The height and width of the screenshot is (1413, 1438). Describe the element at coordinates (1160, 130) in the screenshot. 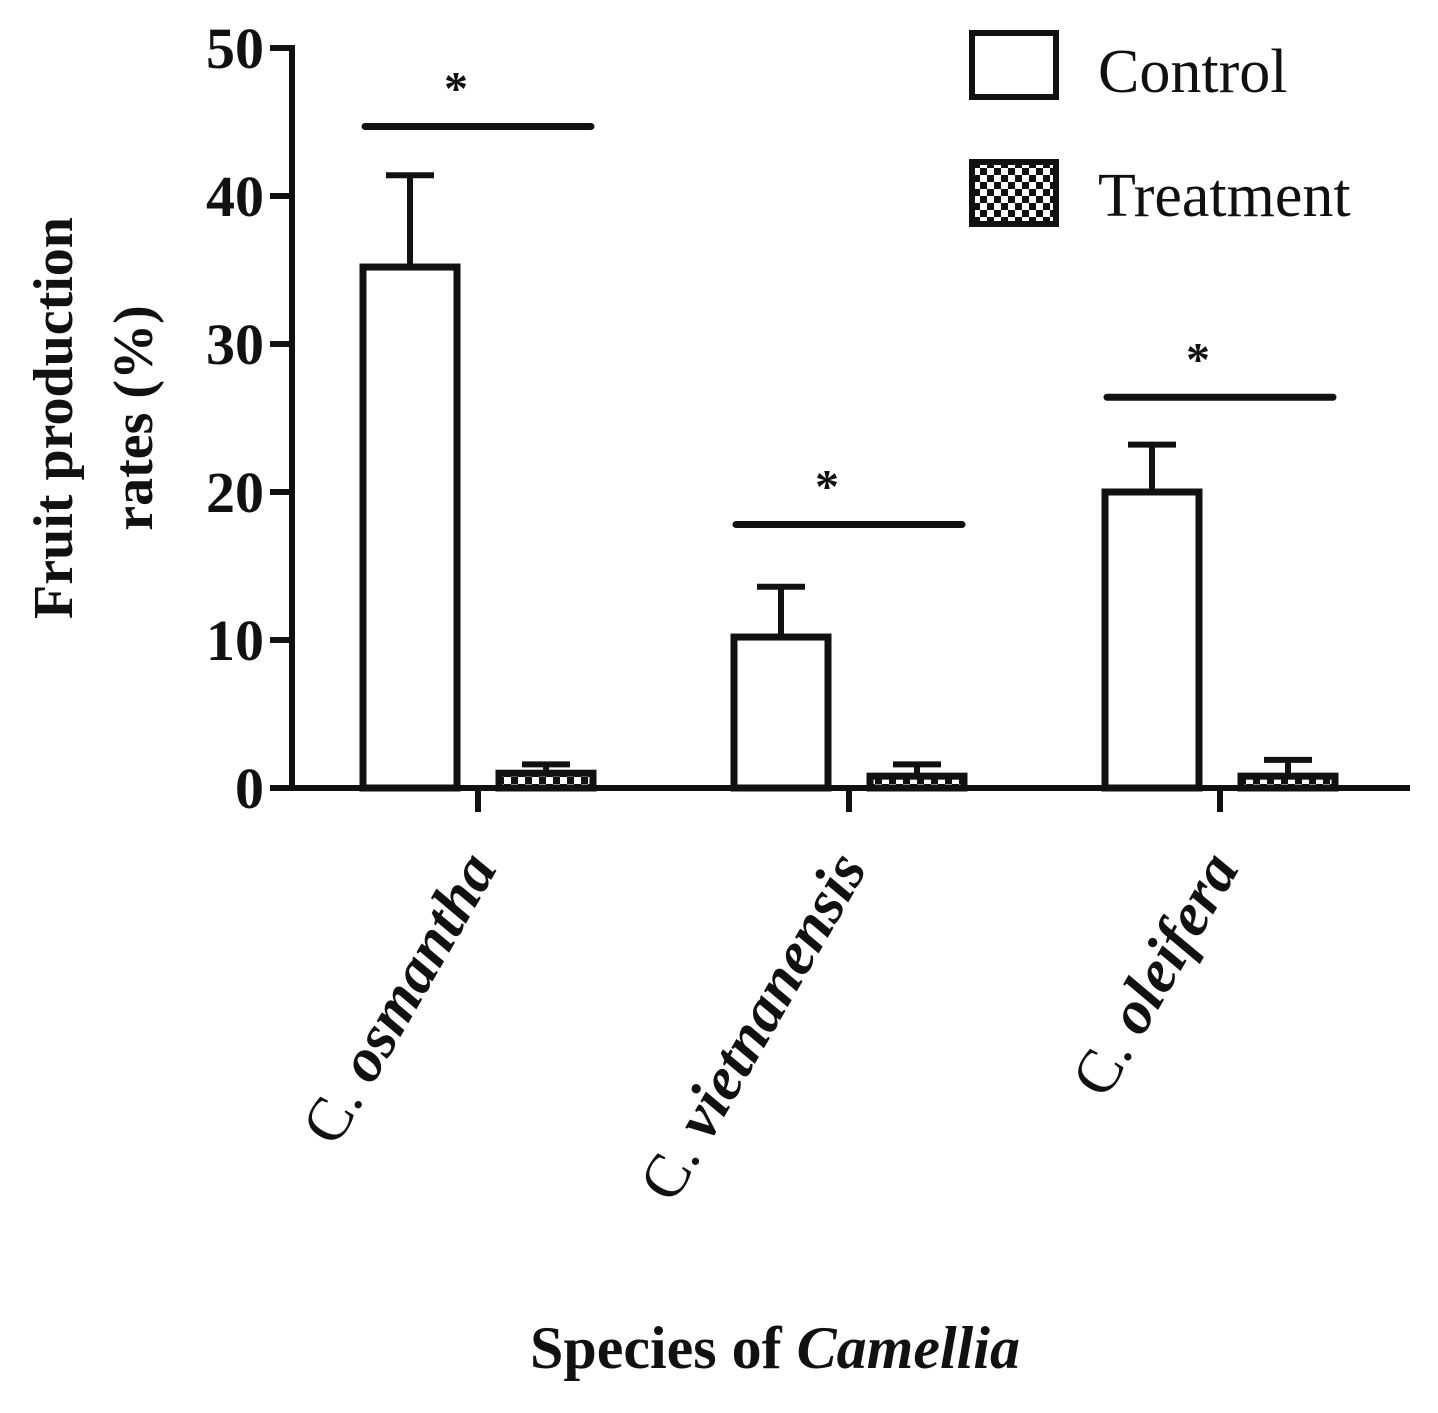

I see `legend: Control Treatment` at that location.